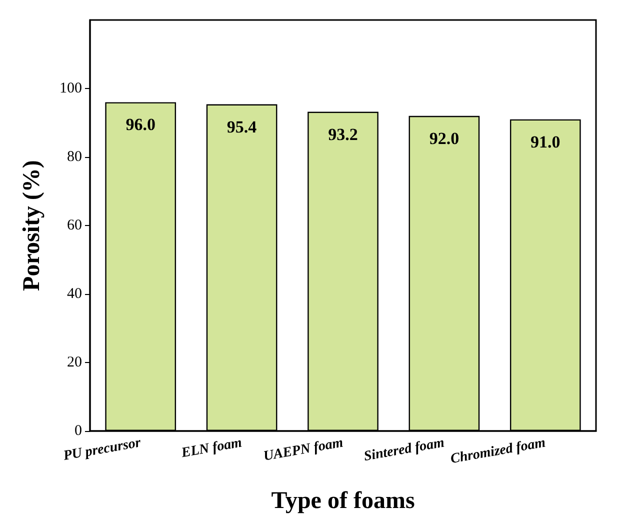  Describe the element at coordinates (343, 501) in the screenshot. I see `x-axis-title: Type of foams` at that location.